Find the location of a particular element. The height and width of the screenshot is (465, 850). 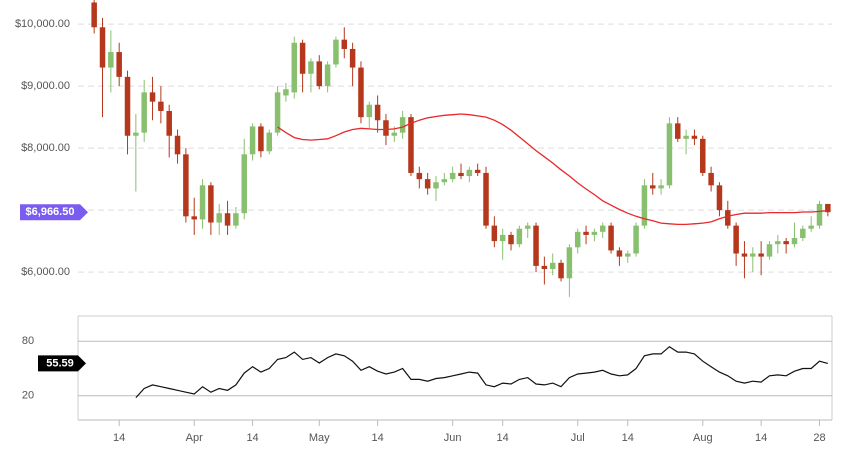

y-tick-label: $6,000.00 is located at coordinates (45, 272).